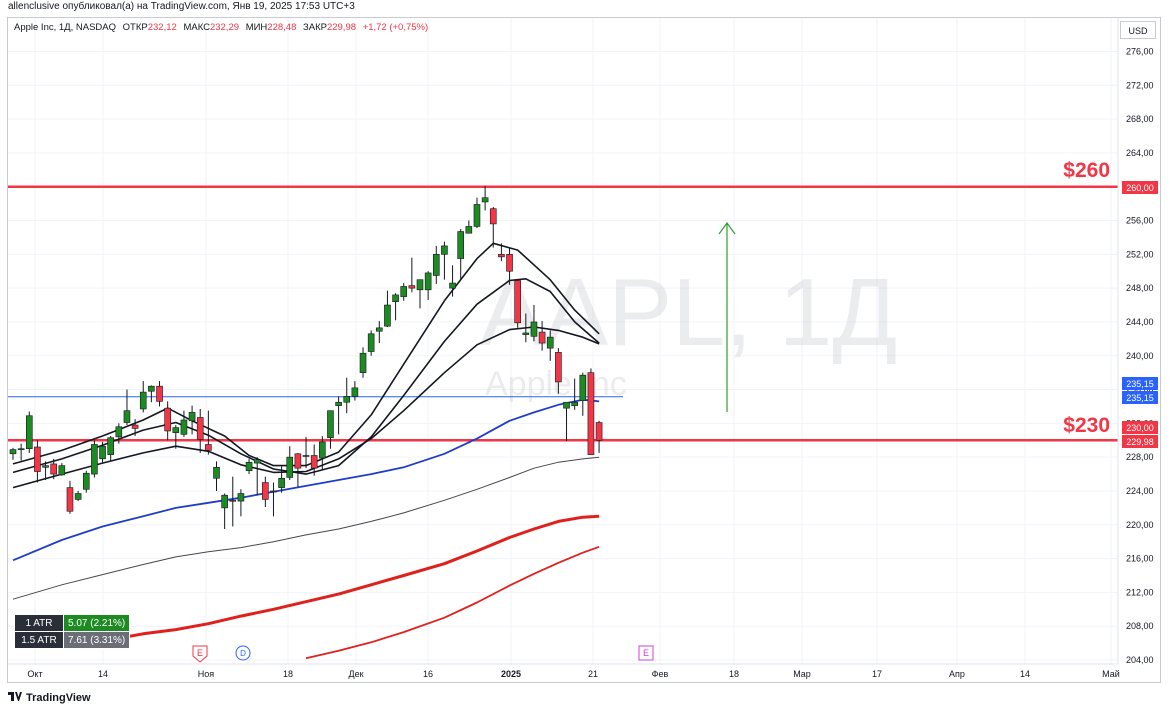 This screenshot has height=711, width=1170. What do you see at coordinates (727, 228) in the screenshot?
I see `arrow-head` at bounding box center [727, 228].